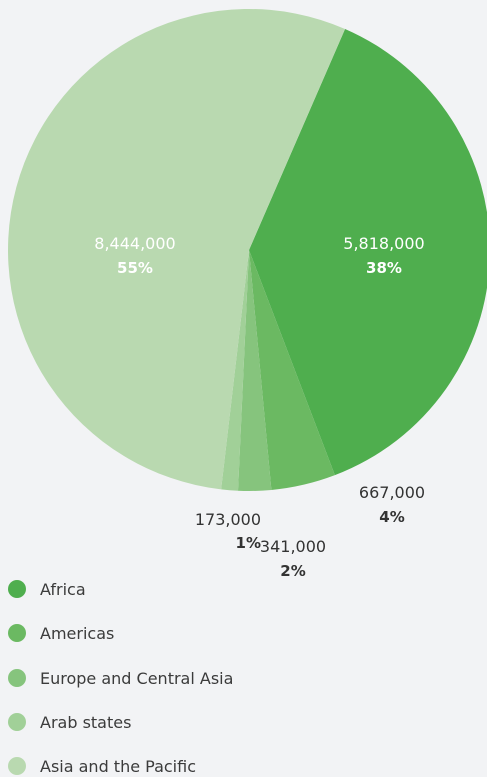  I want to click on legend-item-arab-states: Arab states, so click(69, 722).